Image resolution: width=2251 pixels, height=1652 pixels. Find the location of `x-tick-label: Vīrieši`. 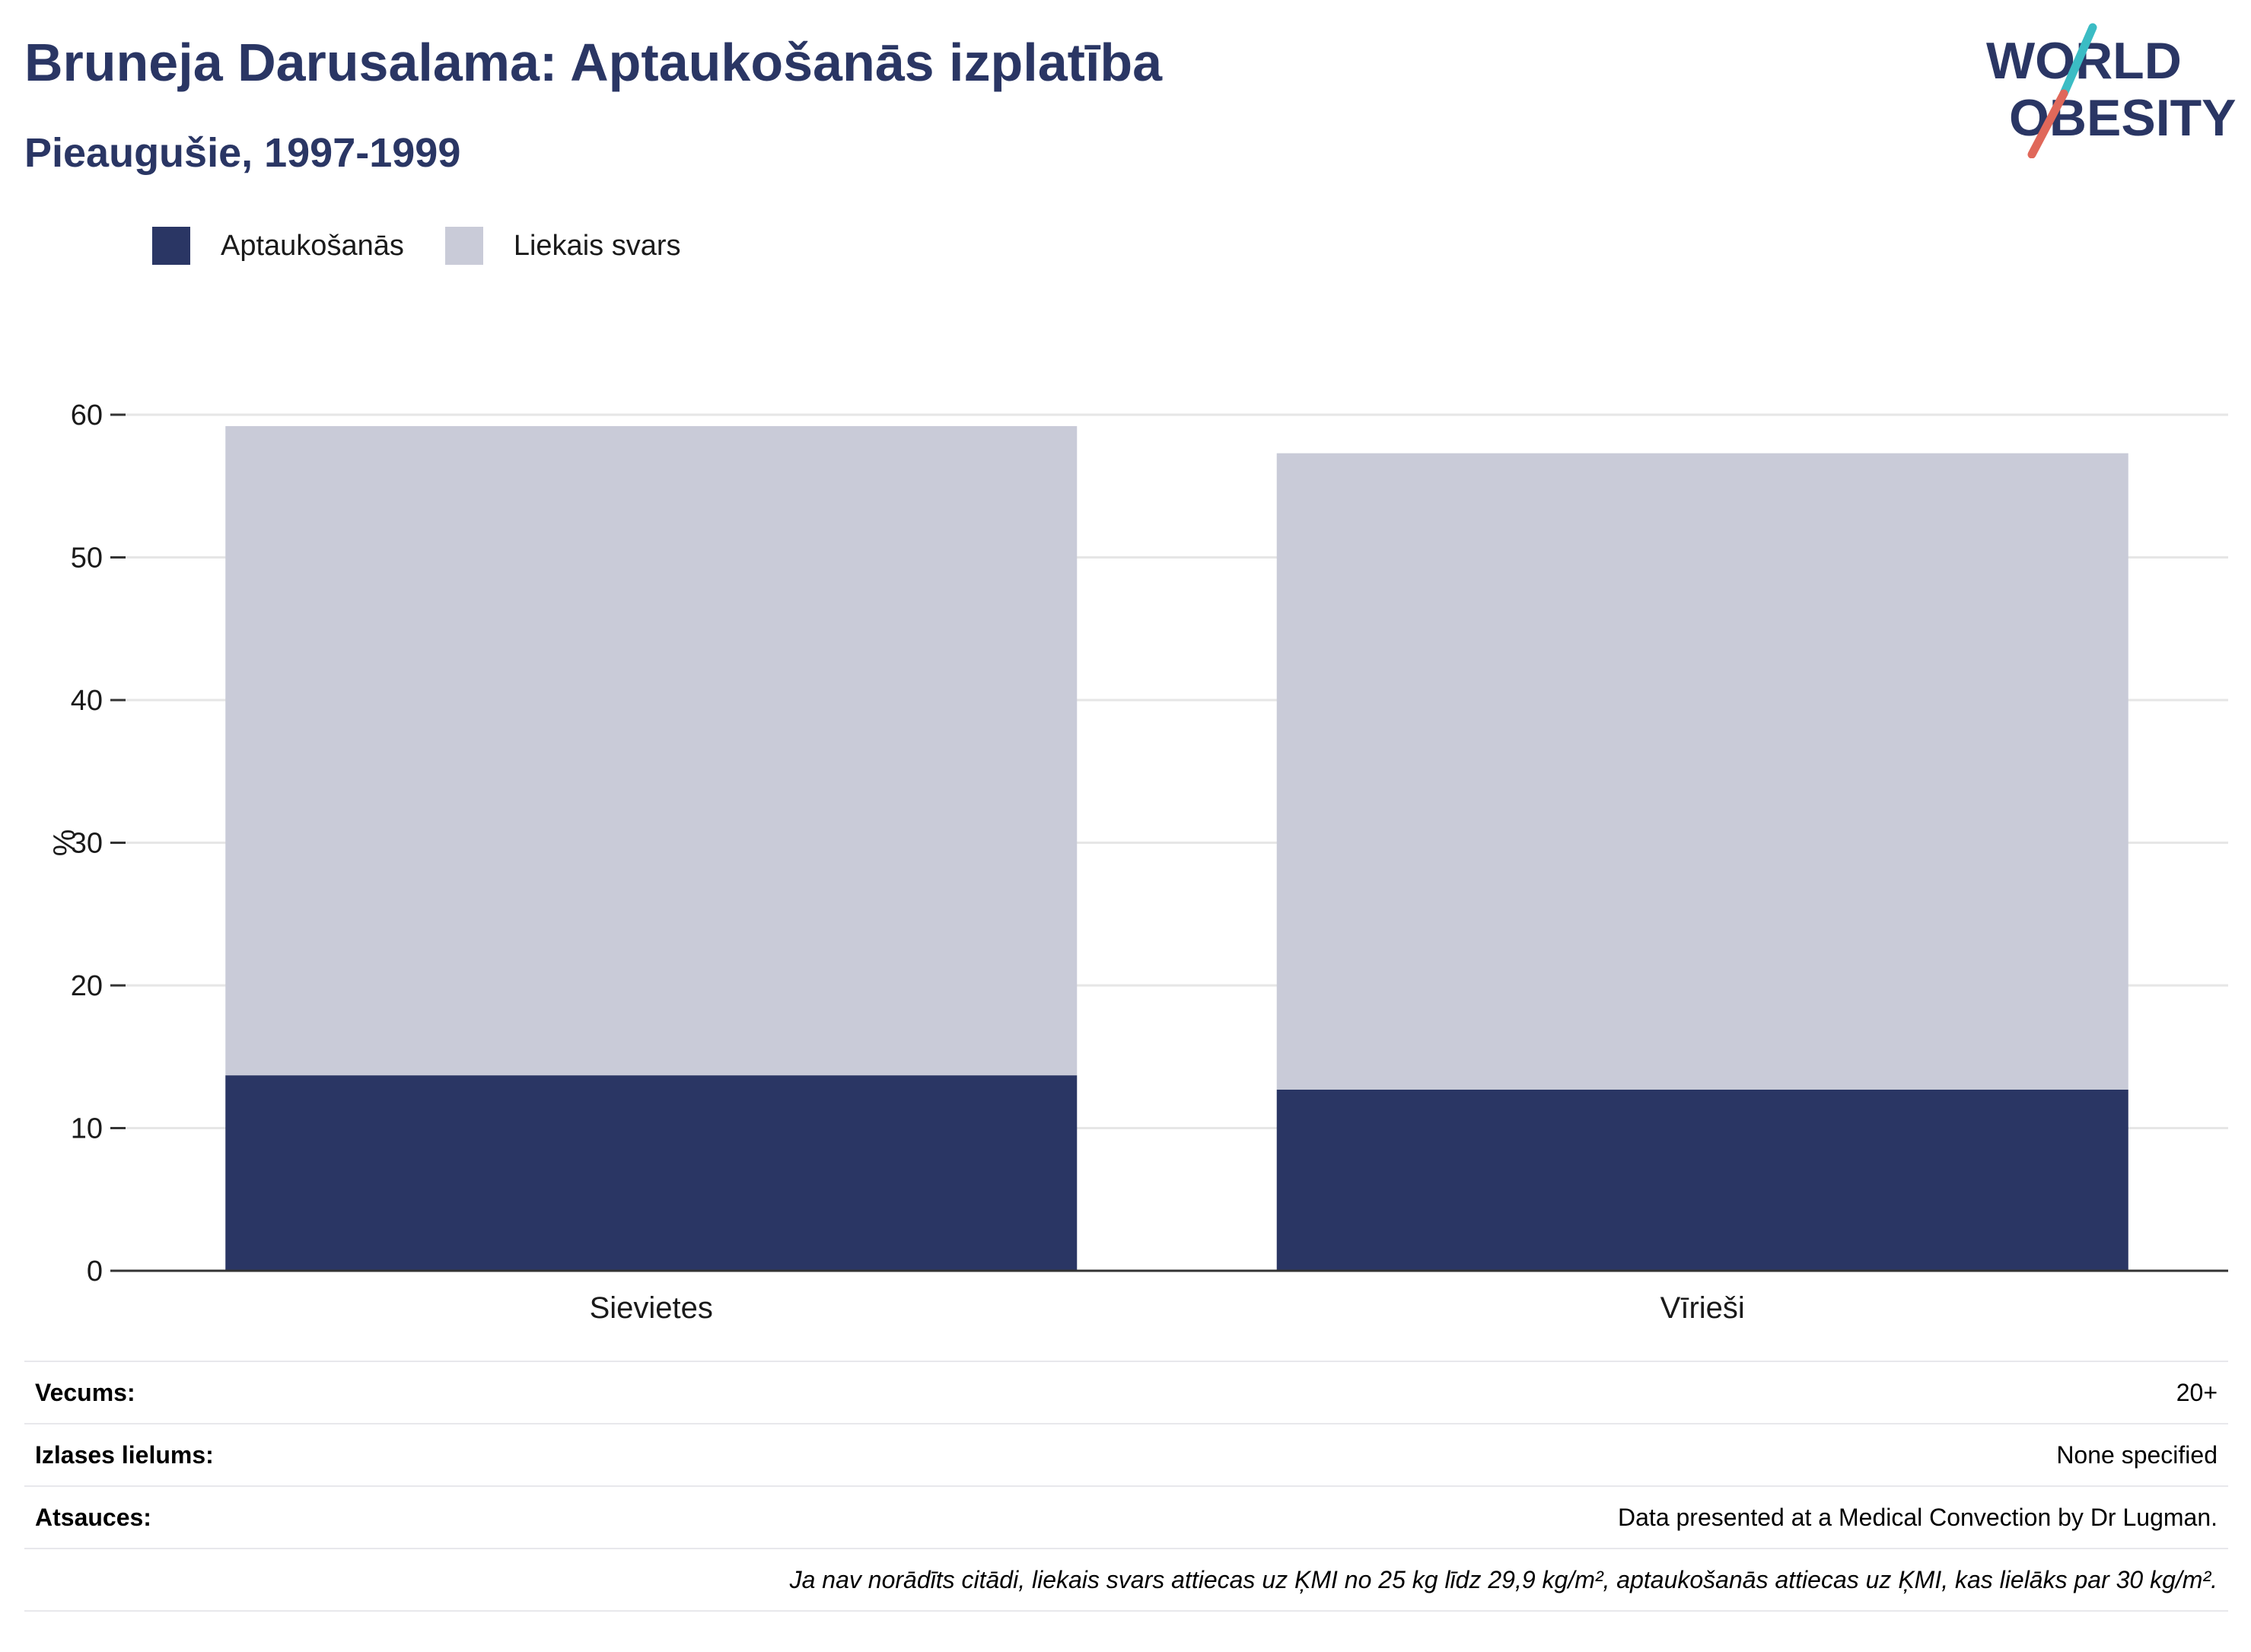

x-tick-label: Vīrieši is located at coordinates (1702, 1308).